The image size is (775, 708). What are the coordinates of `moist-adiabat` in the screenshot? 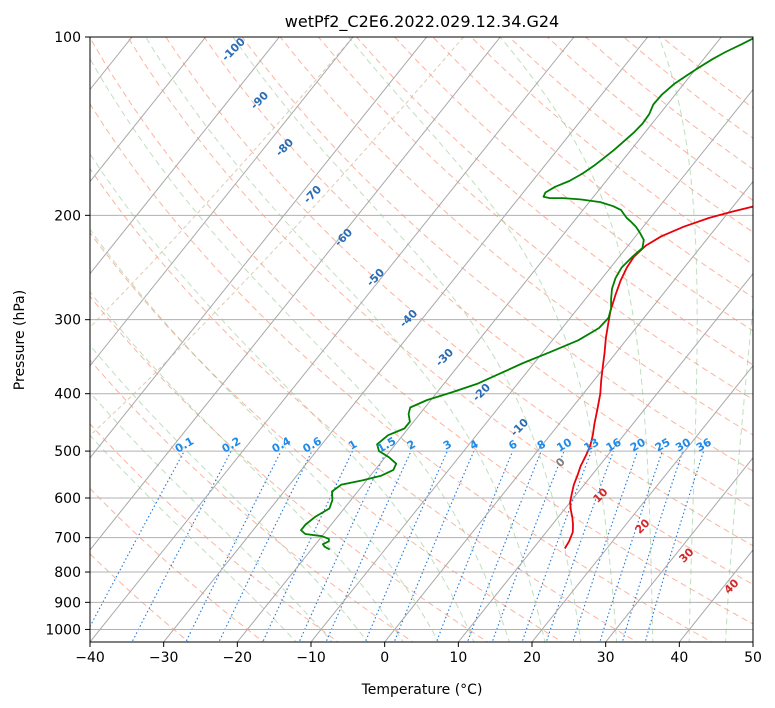 It's located at (193, 538).